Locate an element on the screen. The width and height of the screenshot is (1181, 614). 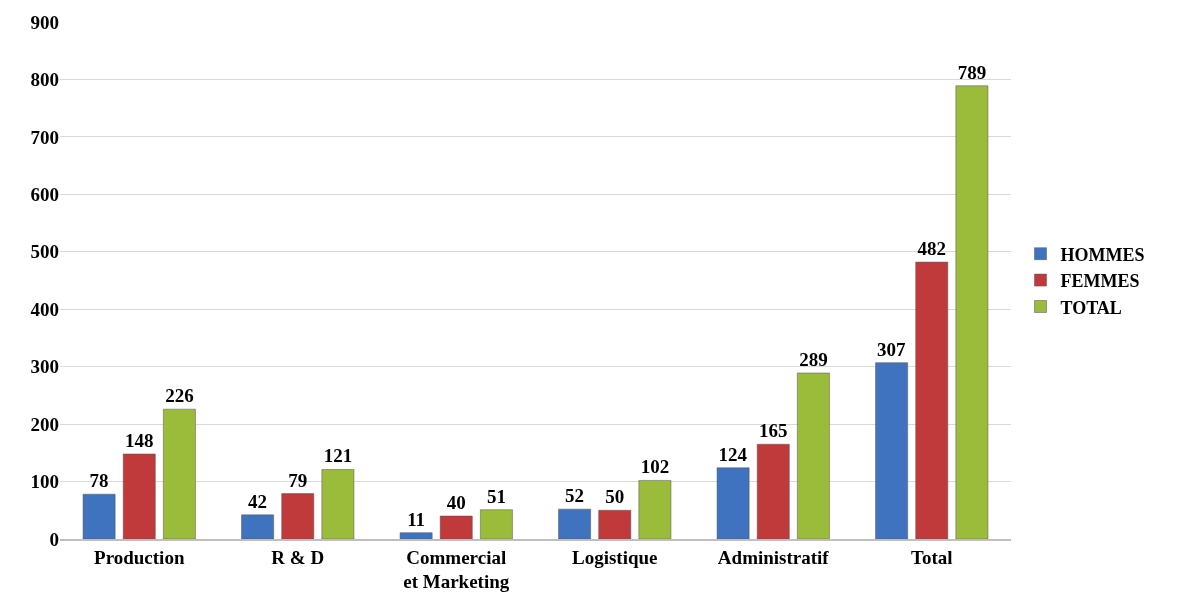
x-tick-label: Total is located at coordinates (931, 557).